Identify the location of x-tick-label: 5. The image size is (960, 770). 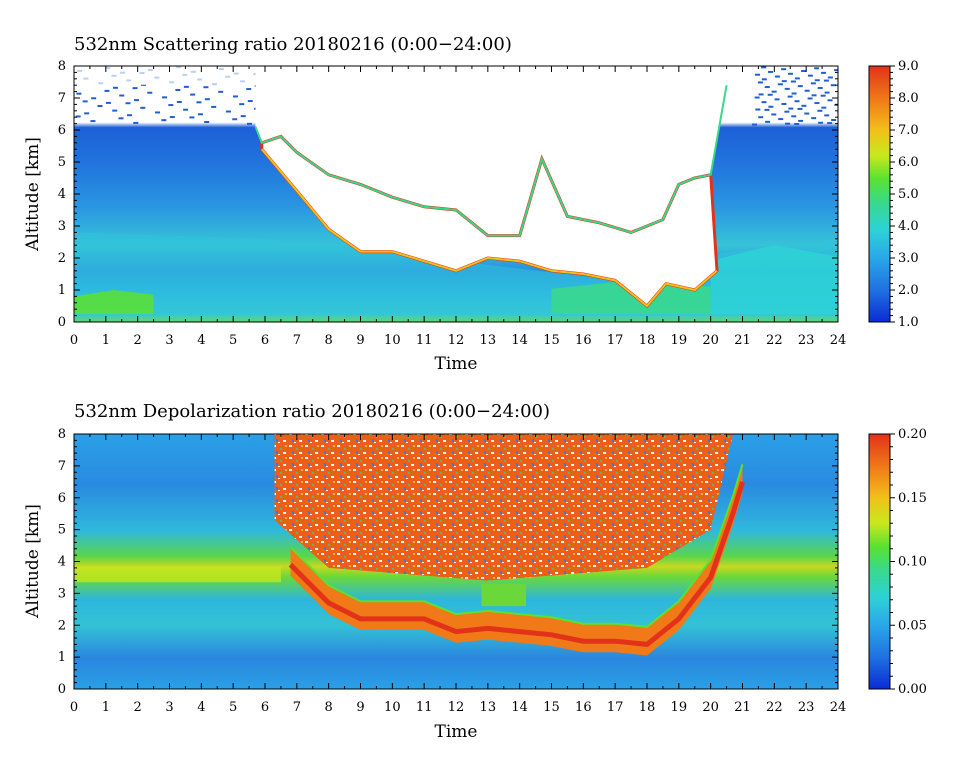
(233, 340).